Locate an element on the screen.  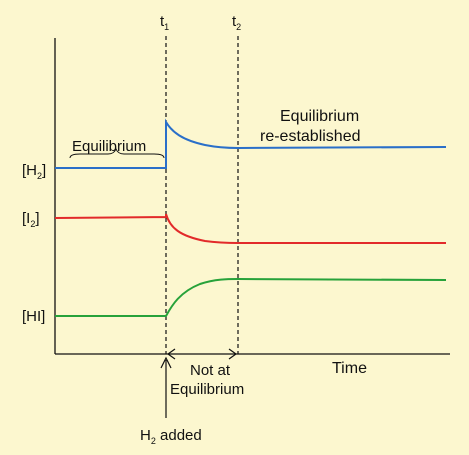
y-label-i2: [I2] is located at coordinates (31, 219).